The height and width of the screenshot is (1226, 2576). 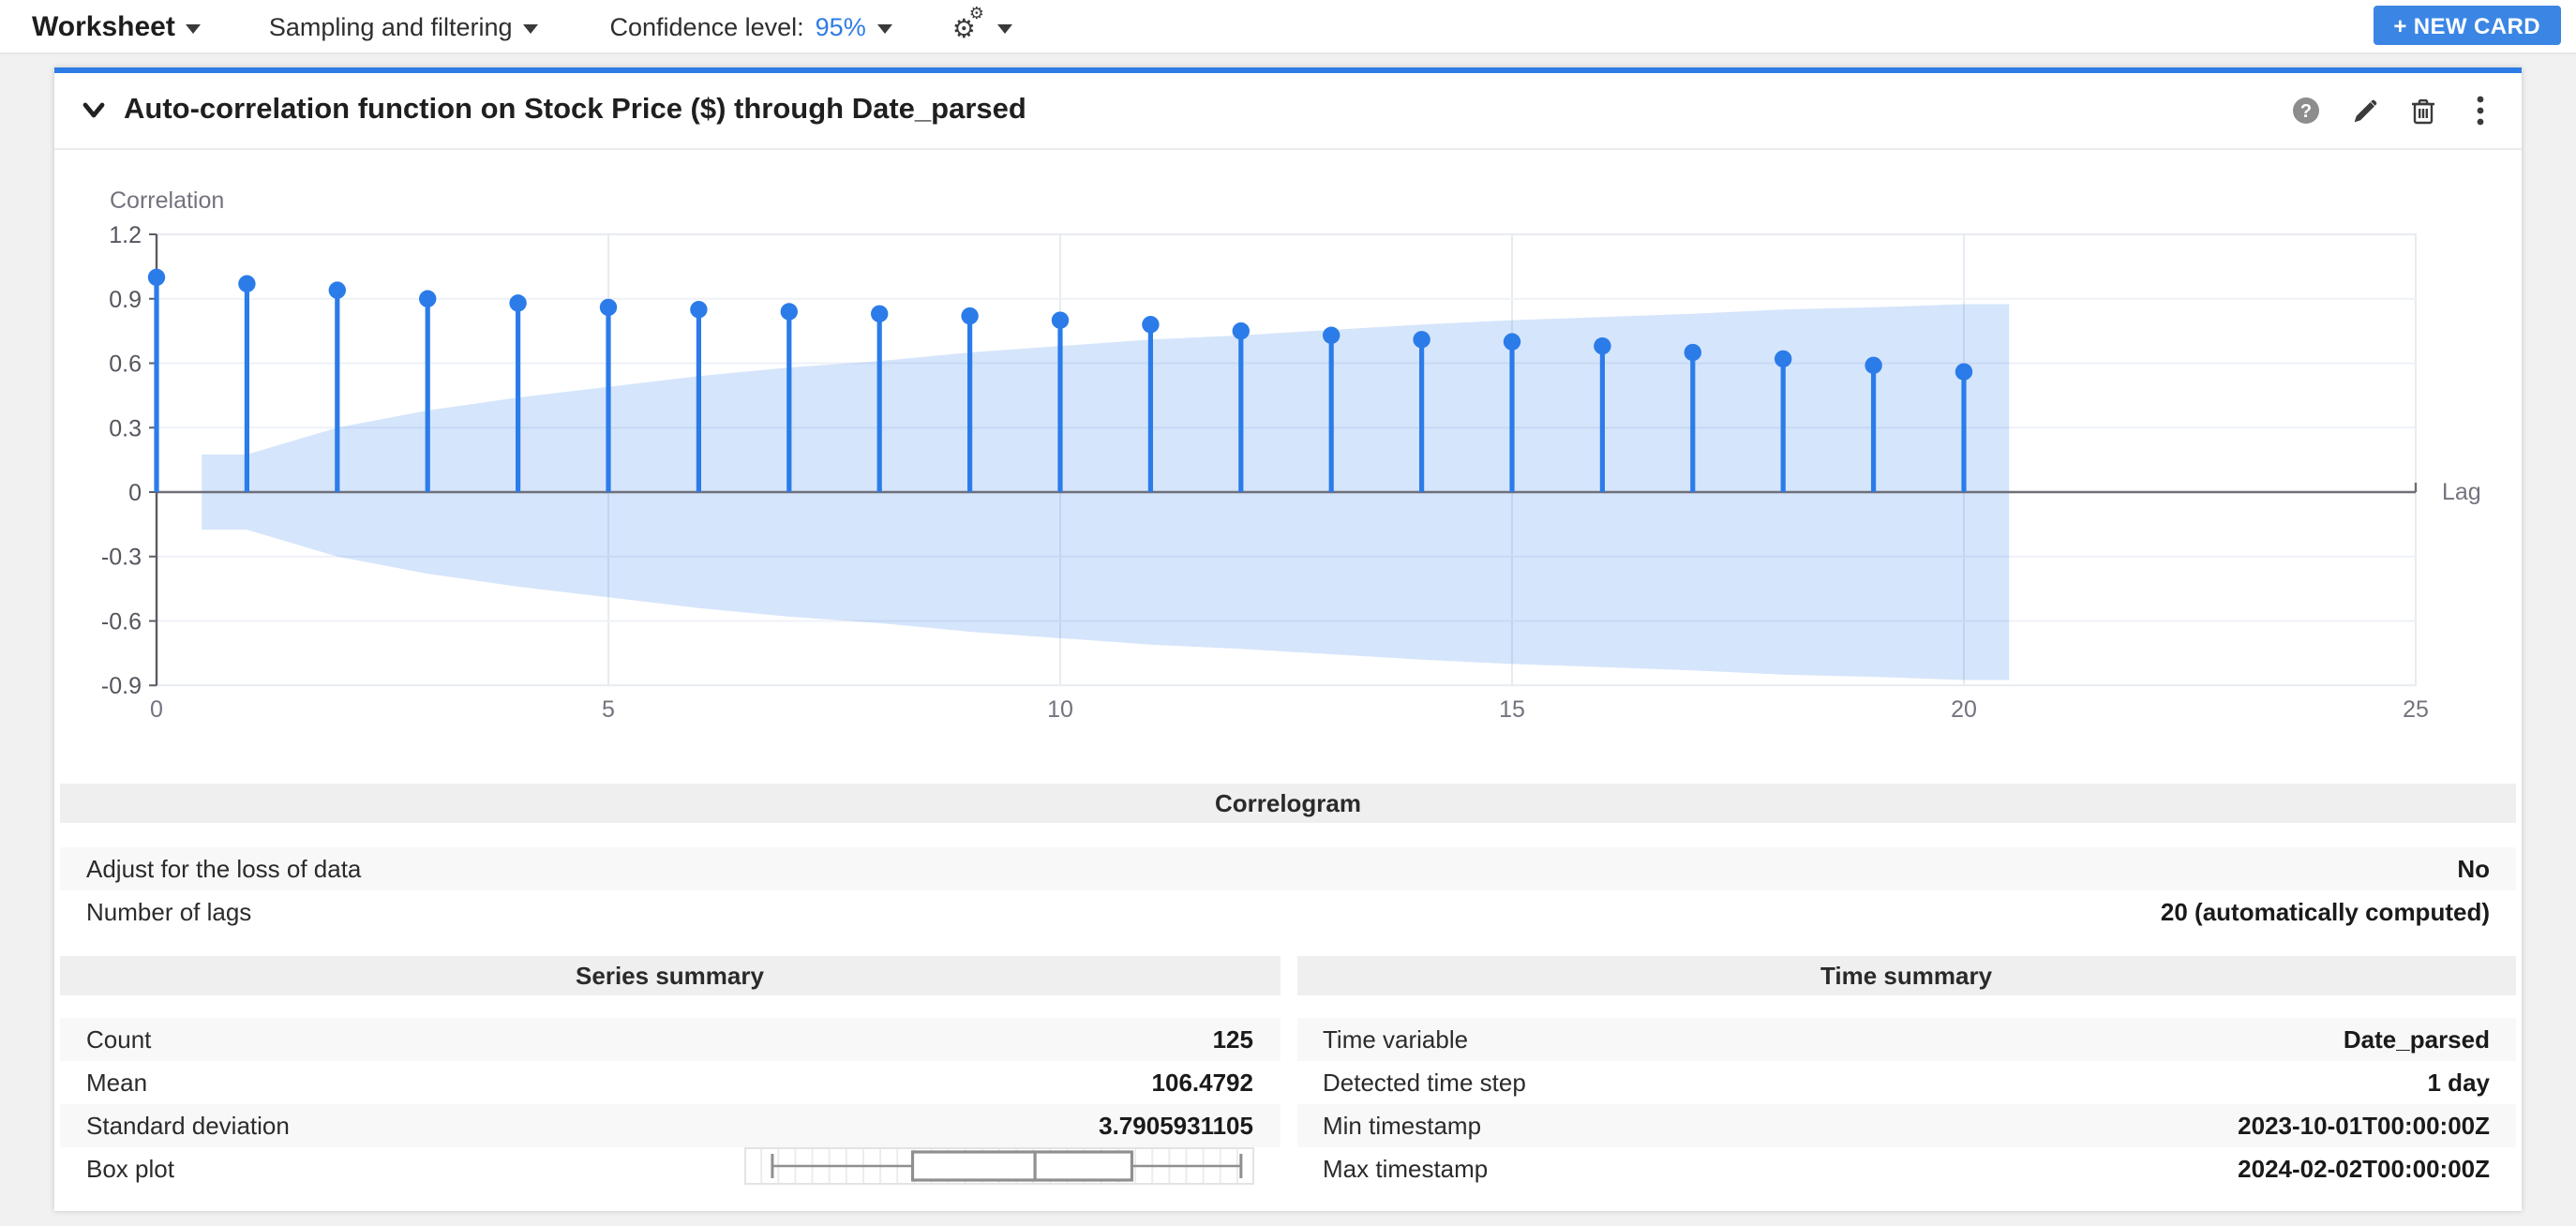 What do you see at coordinates (1288, 868) in the screenshot?
I see `table-row: Adjust for the loss of data No` at bounding box center [1288, 868].